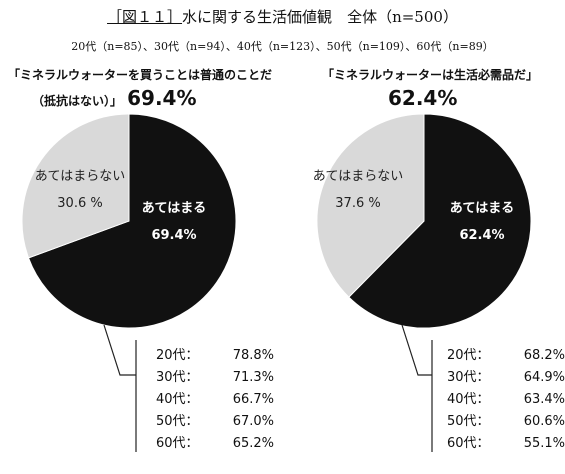 Image resolution: width=565 pixels, height=474 pixels. I want to click on age-group-value: 60.6%, so click(544, 421).